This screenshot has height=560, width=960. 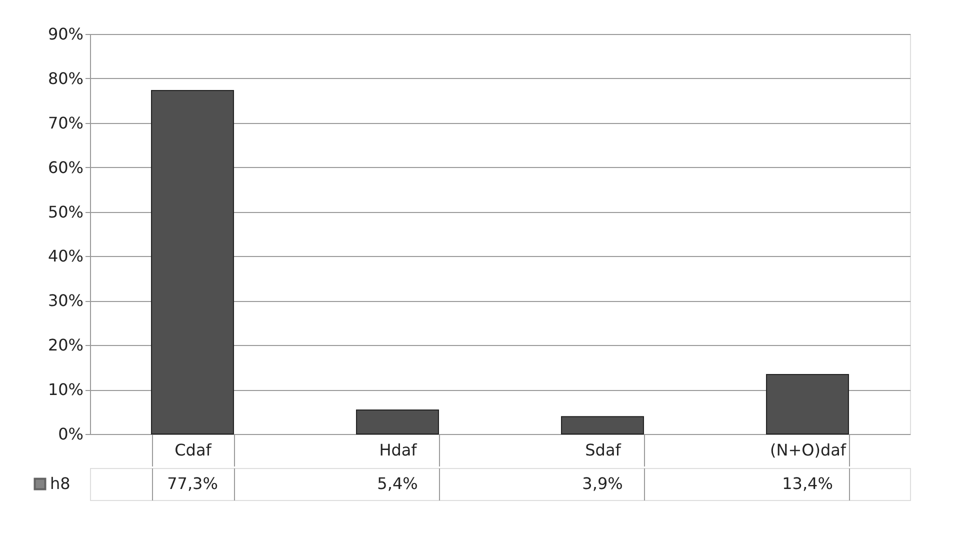 What do you see at coordinates (66, 167) in the screenshot?
I see `y-tick-label: 60%` at bounding box center [66, 167].